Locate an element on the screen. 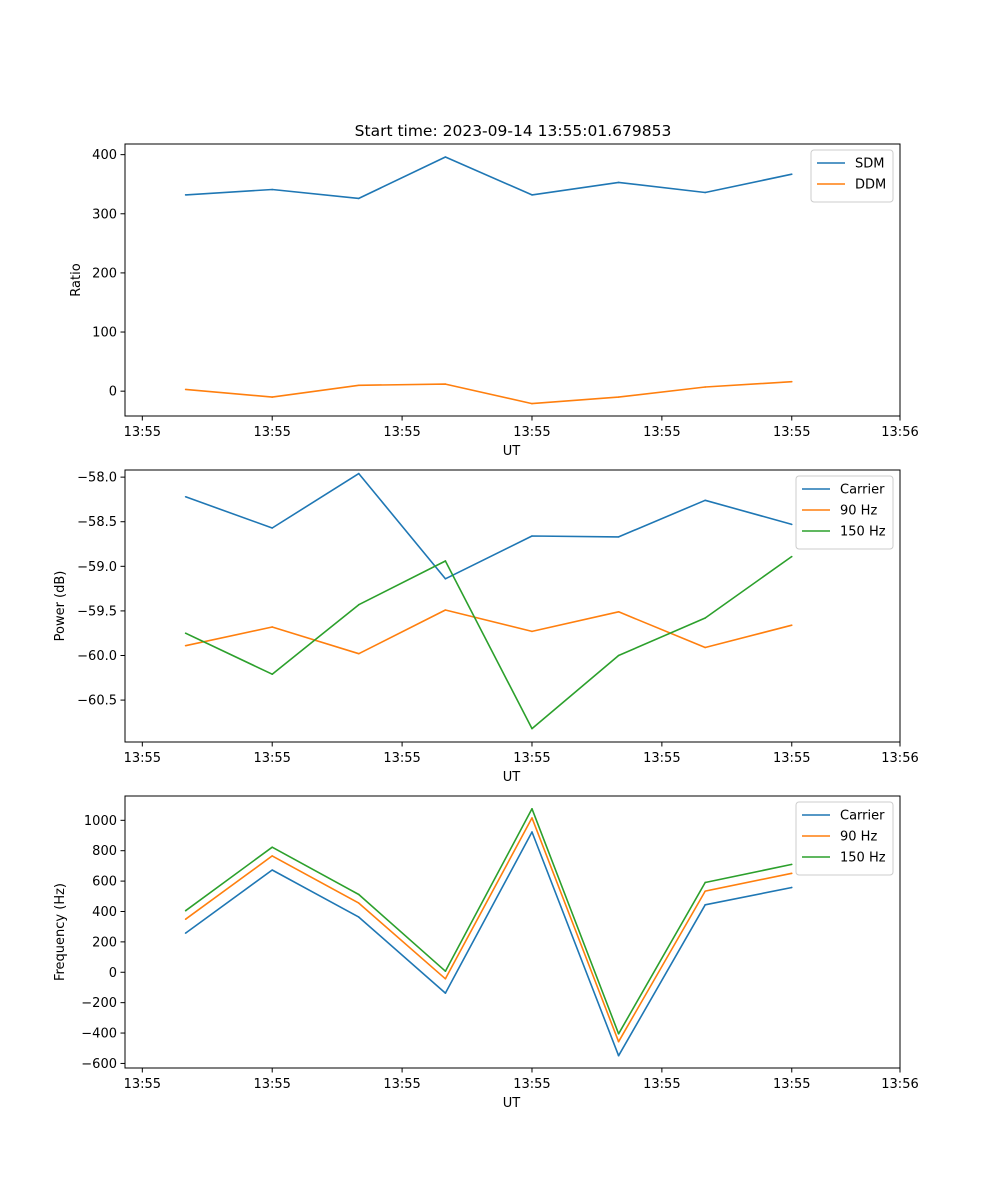  y-tick-label: −200 is located at coordinates (99, 1003).